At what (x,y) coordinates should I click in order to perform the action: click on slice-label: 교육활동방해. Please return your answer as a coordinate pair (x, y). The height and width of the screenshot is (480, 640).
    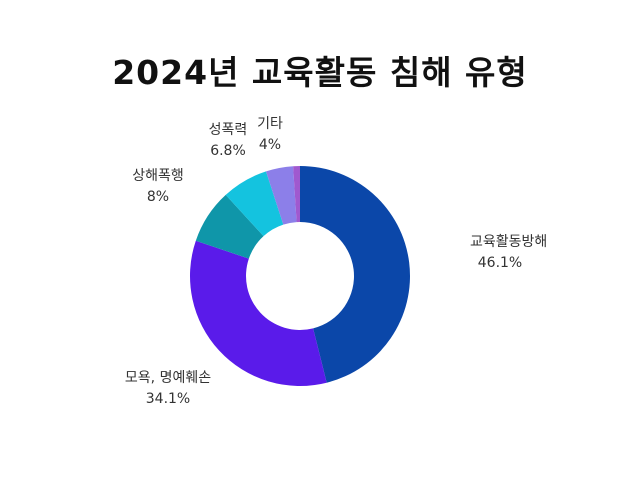
    Looking at the image, I should click on (508, 242).